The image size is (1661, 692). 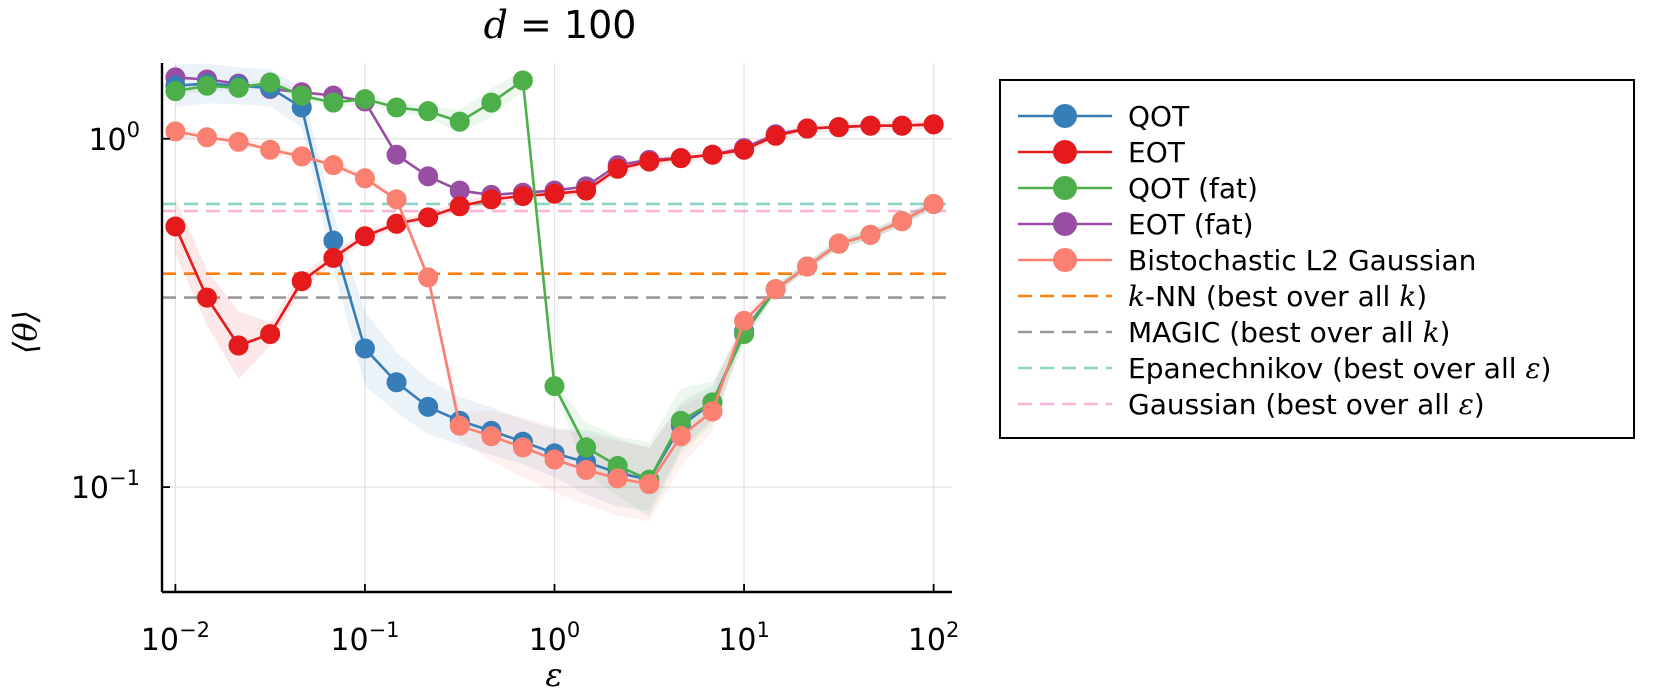 I want to click on y-tick-label: 10⁻¹, so click(x=105, y=486).